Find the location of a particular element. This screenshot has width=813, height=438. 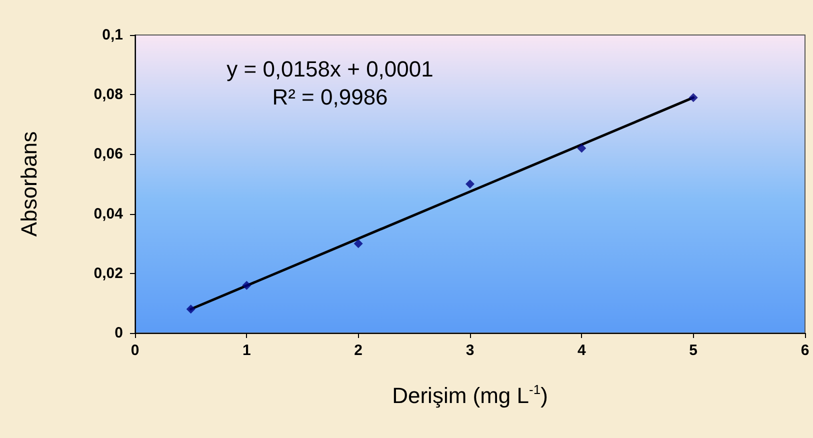

y-axis-title: Absorbans is located at coordinates (29, 184).